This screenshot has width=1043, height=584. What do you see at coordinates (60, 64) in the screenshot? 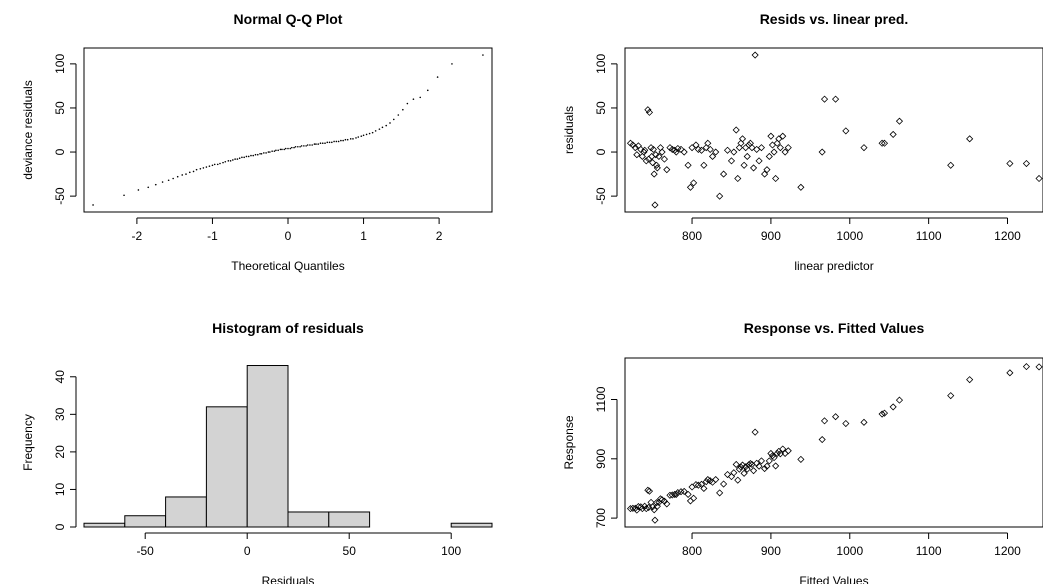
I see `y-tick-label: 100` at bounding box center [60, 64].